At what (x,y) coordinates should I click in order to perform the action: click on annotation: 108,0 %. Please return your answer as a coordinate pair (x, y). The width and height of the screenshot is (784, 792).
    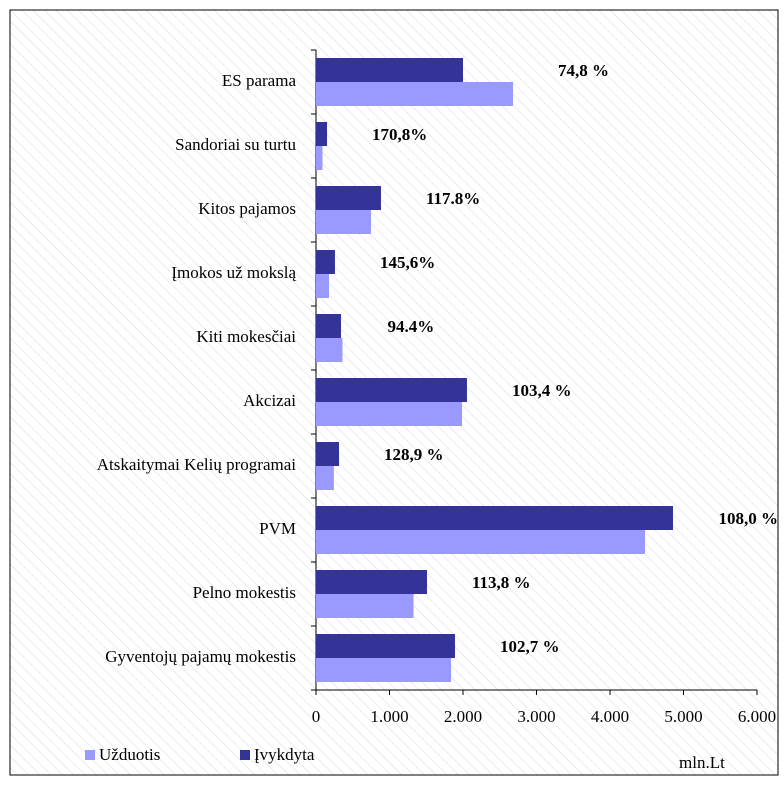
    Looking at the image, I should click on (749, 518).